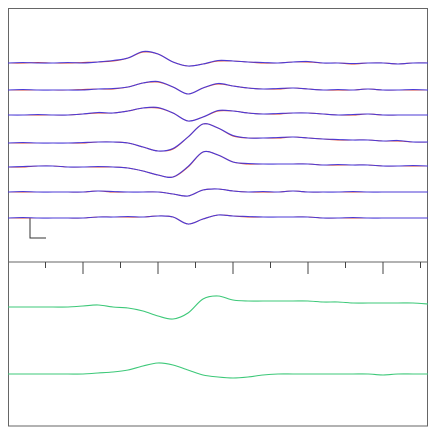 Image resolution: width=436 pixels, height=436 pixels. Describe the element at coordinates (37, 228) in the screenshot. I see `scale-bar` at that location.